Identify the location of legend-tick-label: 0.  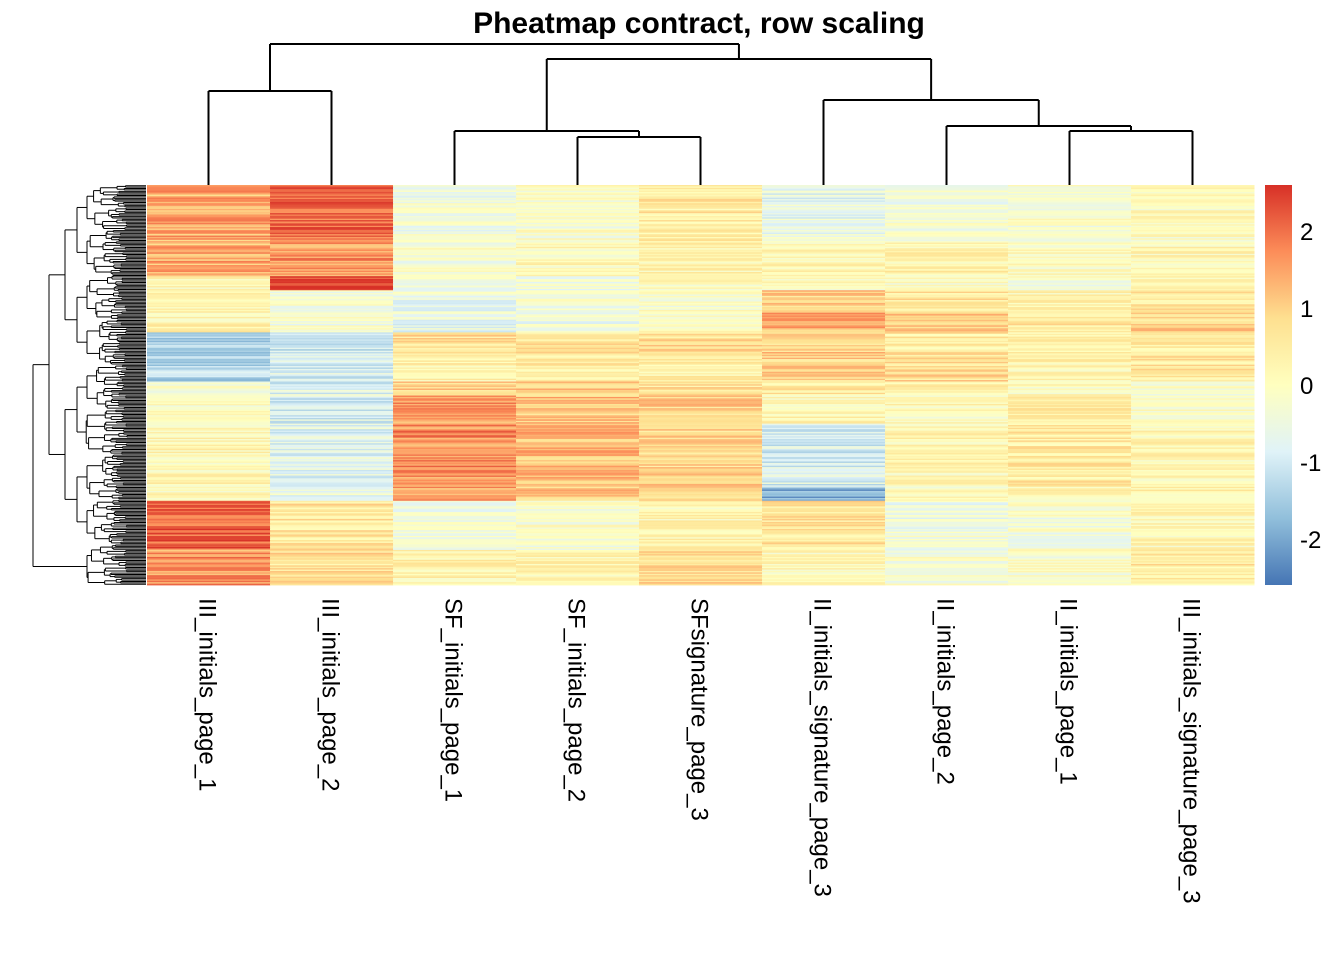
(1306, 386).